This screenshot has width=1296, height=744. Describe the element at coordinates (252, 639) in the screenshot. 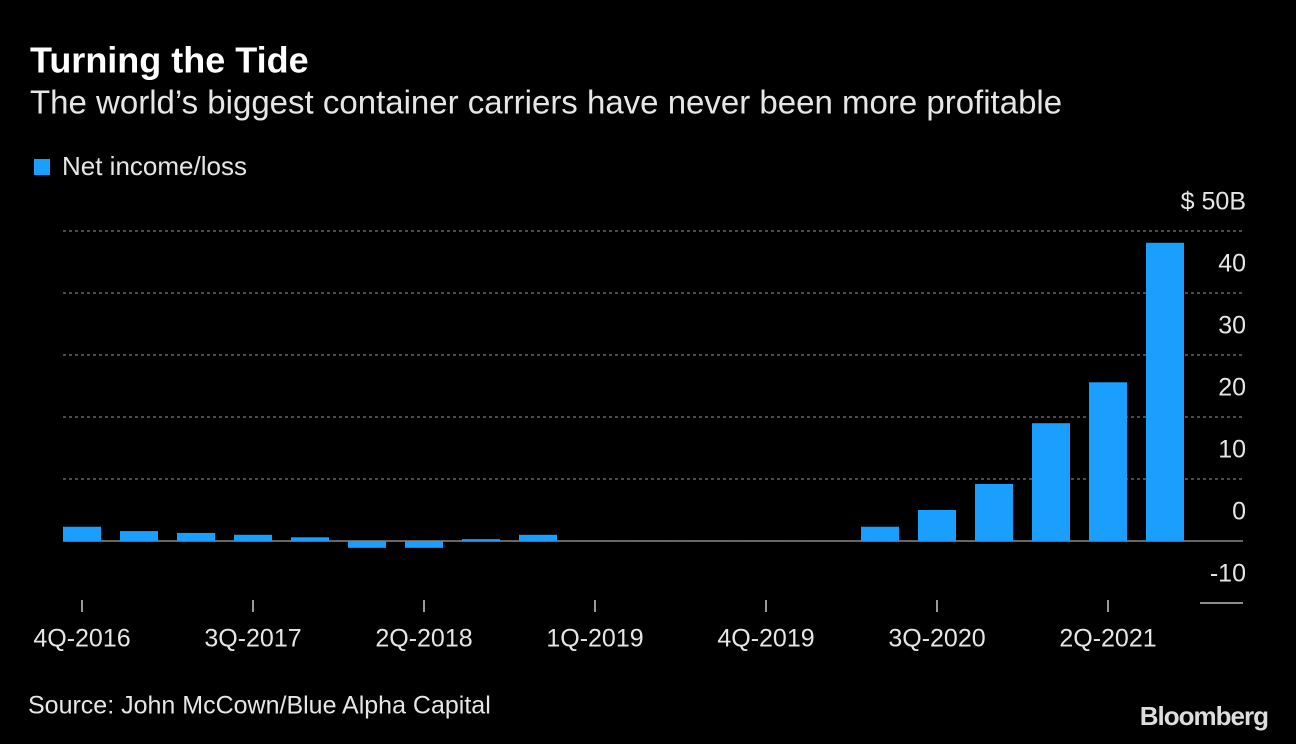

I see `x-tick-label: 3Q-2017` at that location.